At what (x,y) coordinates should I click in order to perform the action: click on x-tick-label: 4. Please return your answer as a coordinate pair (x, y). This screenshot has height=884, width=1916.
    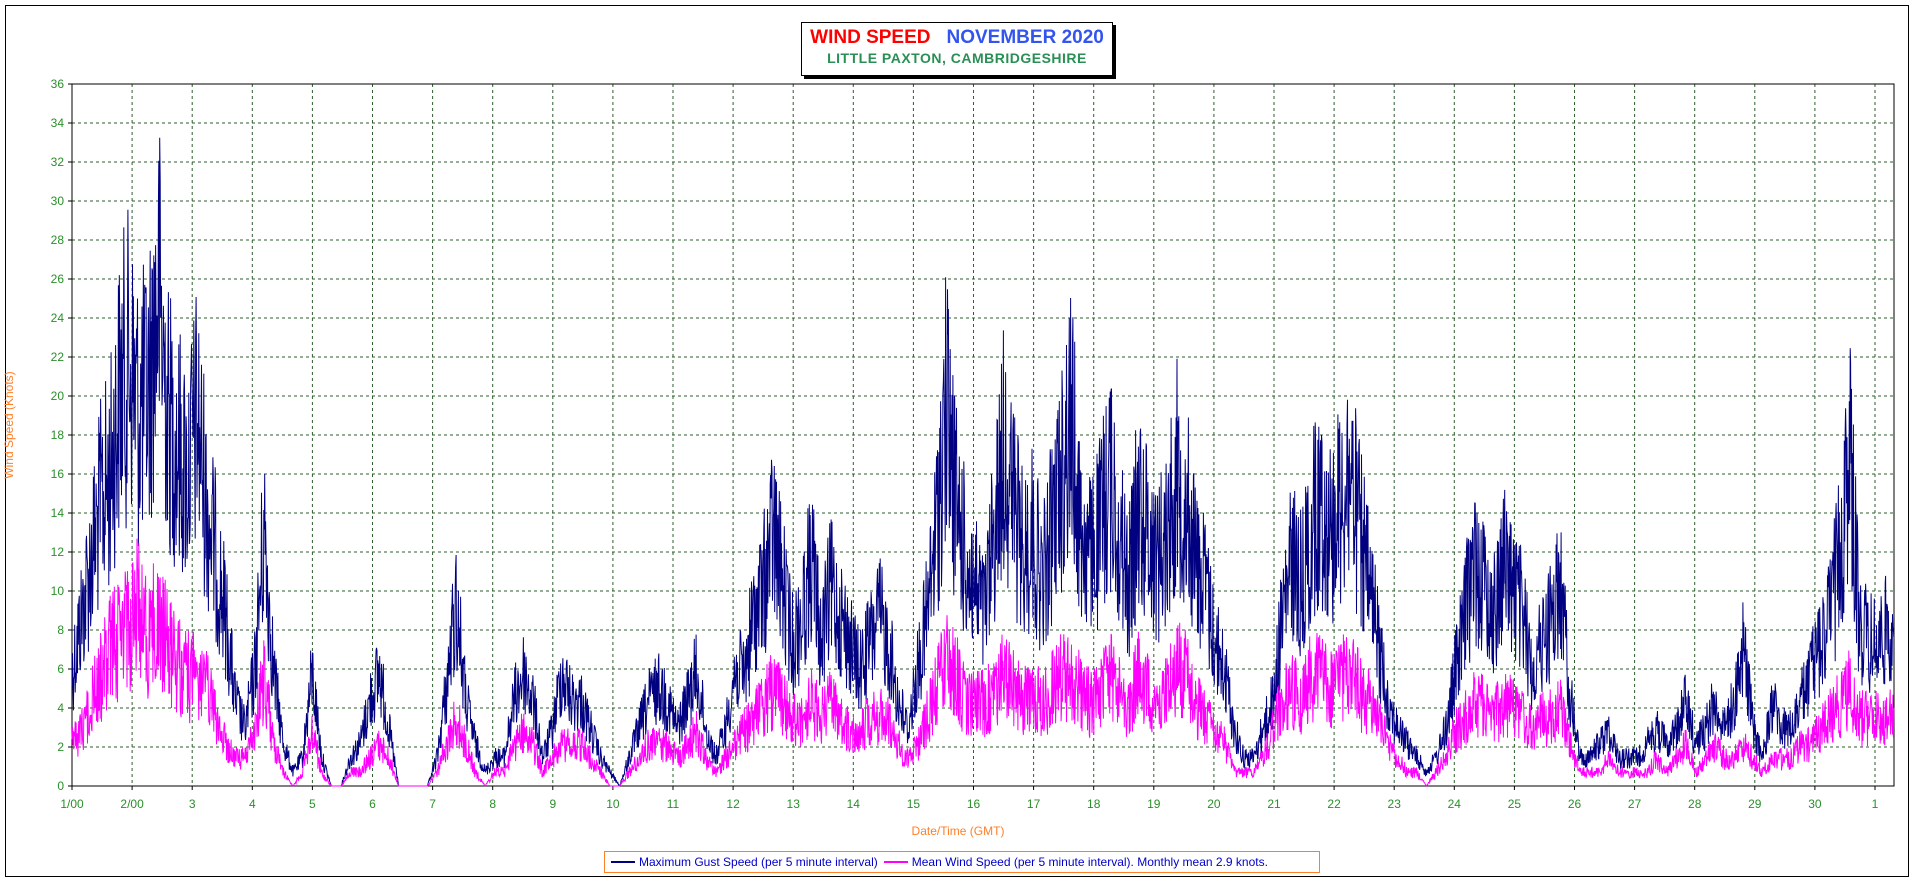
    Looking at the image, I should click on (252, 804).